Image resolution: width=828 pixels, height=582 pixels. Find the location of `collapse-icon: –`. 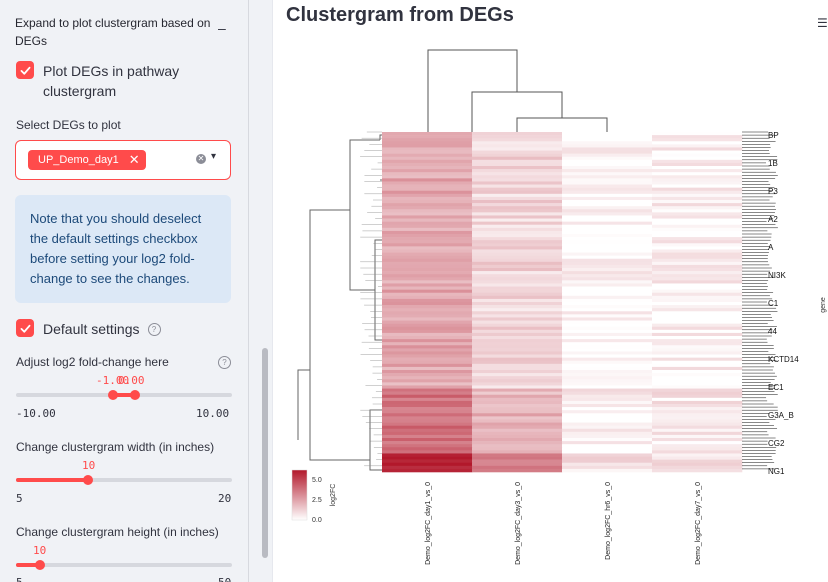

collapse-icon: – is located at coordinates (222, 28).